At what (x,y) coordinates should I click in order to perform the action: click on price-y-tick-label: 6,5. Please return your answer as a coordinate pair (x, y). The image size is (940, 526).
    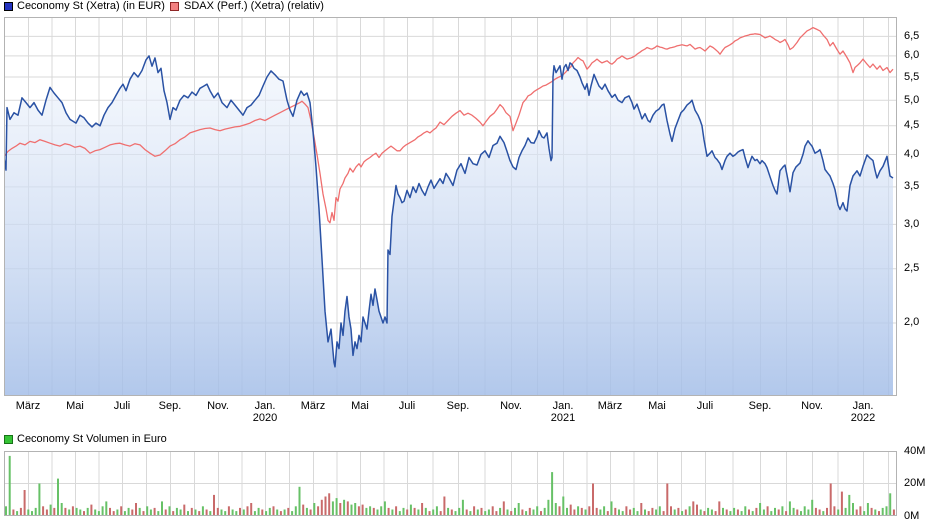
    Looking at the image, I should click on (912, 35).